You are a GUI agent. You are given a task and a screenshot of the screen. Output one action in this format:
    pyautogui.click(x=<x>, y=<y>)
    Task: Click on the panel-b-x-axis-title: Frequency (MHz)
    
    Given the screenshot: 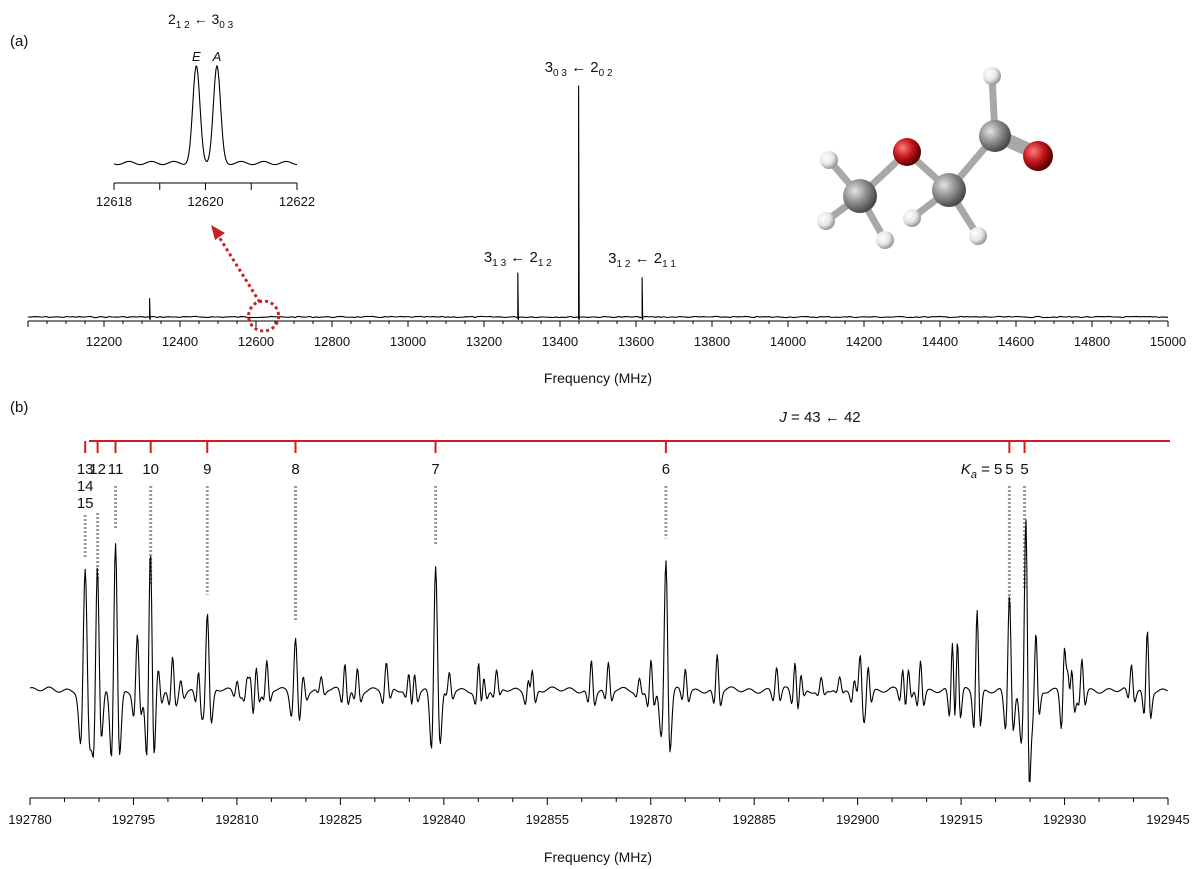 What is the action you would take?
    pyautogui.click(x=598, y=857)
    